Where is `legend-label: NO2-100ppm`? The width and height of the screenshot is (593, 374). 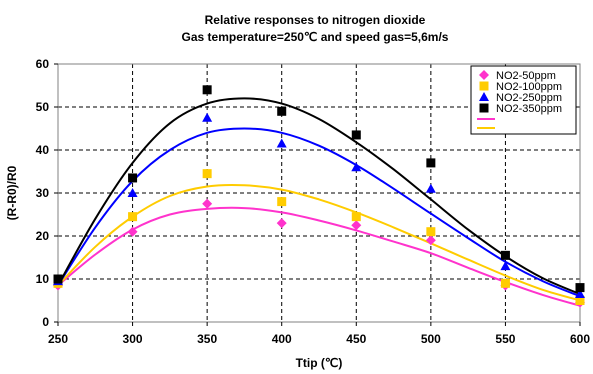 legend-label: NO2-100ppm is located at coordinates (529, 87).